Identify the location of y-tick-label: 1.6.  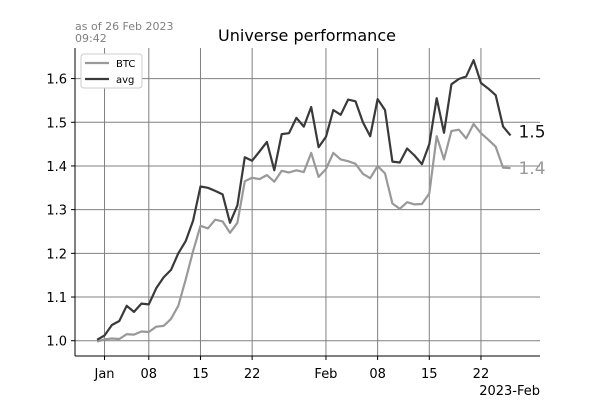
(56, 80).